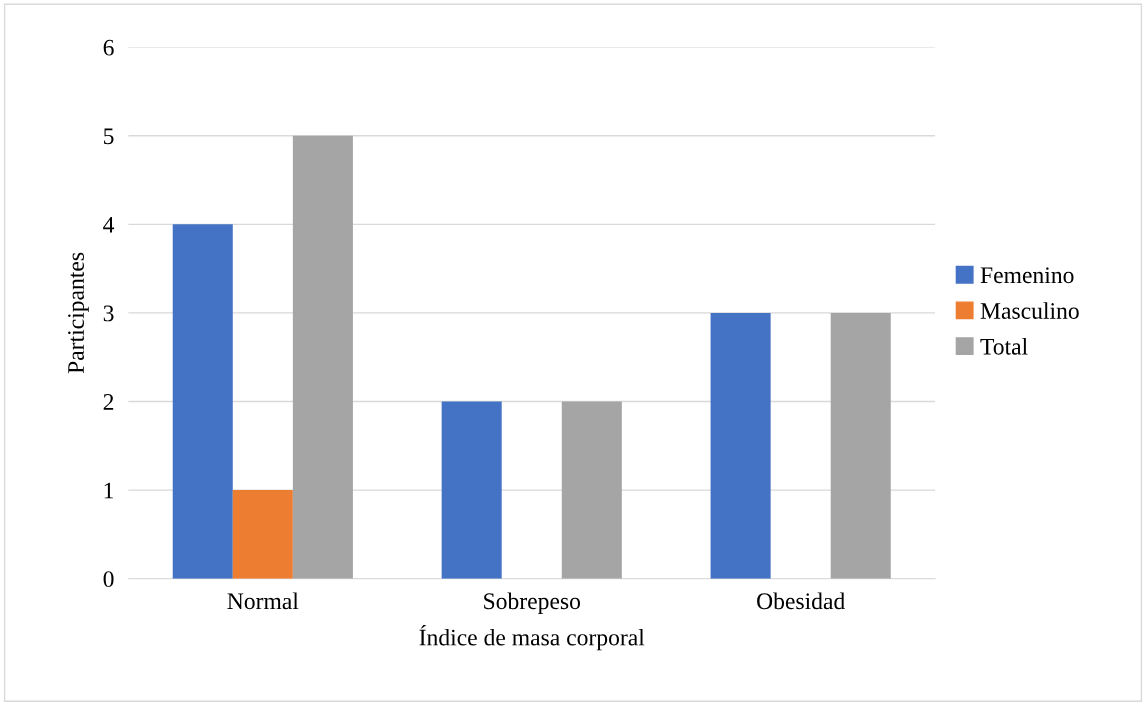 Image resolution: width=1146 pixels, height=704 pixels. I want to click on y-tick-label: 5, so click(109, 136).